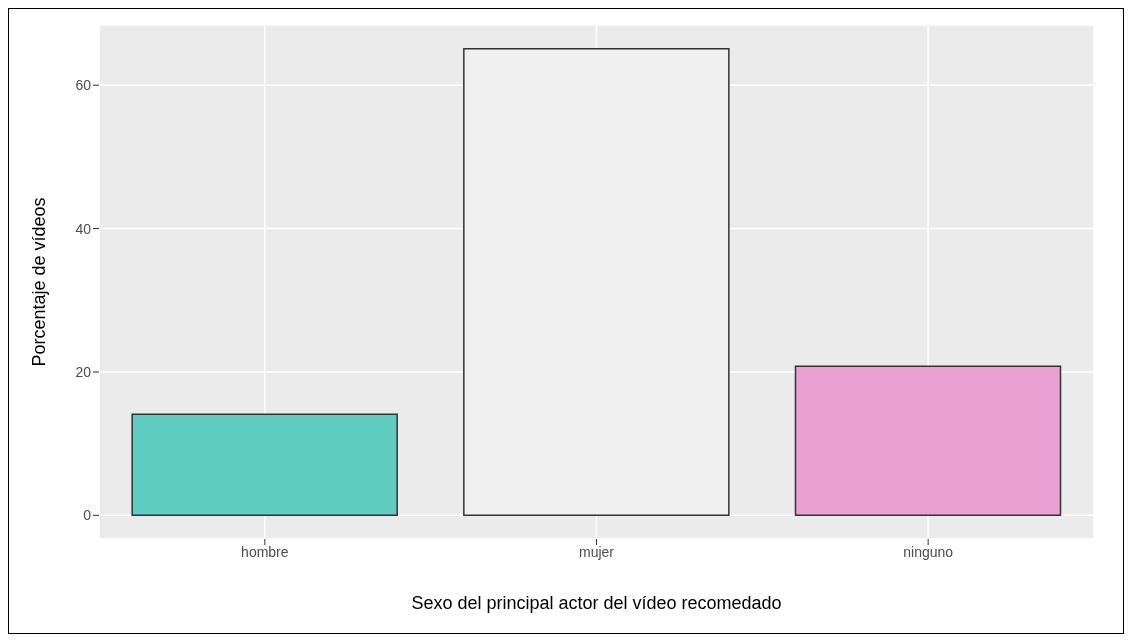 This screenshot has height=642, width=1132. Describe the element at coordinates (596, 551) in the screenshot. I see `x-tick-label: mujer` at that location.